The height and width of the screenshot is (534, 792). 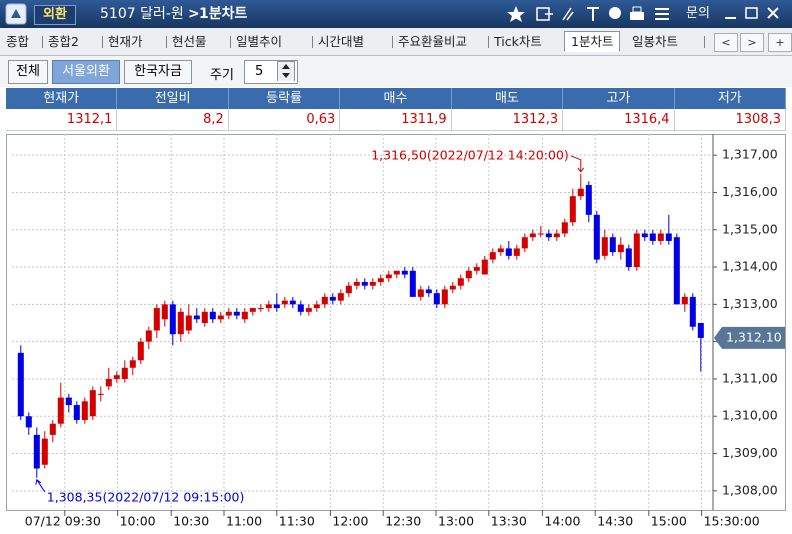 What do you see at coordinates (341, 41) in the screenshot?
I see `tab: 시간대별` at bounding box center [341, 41].